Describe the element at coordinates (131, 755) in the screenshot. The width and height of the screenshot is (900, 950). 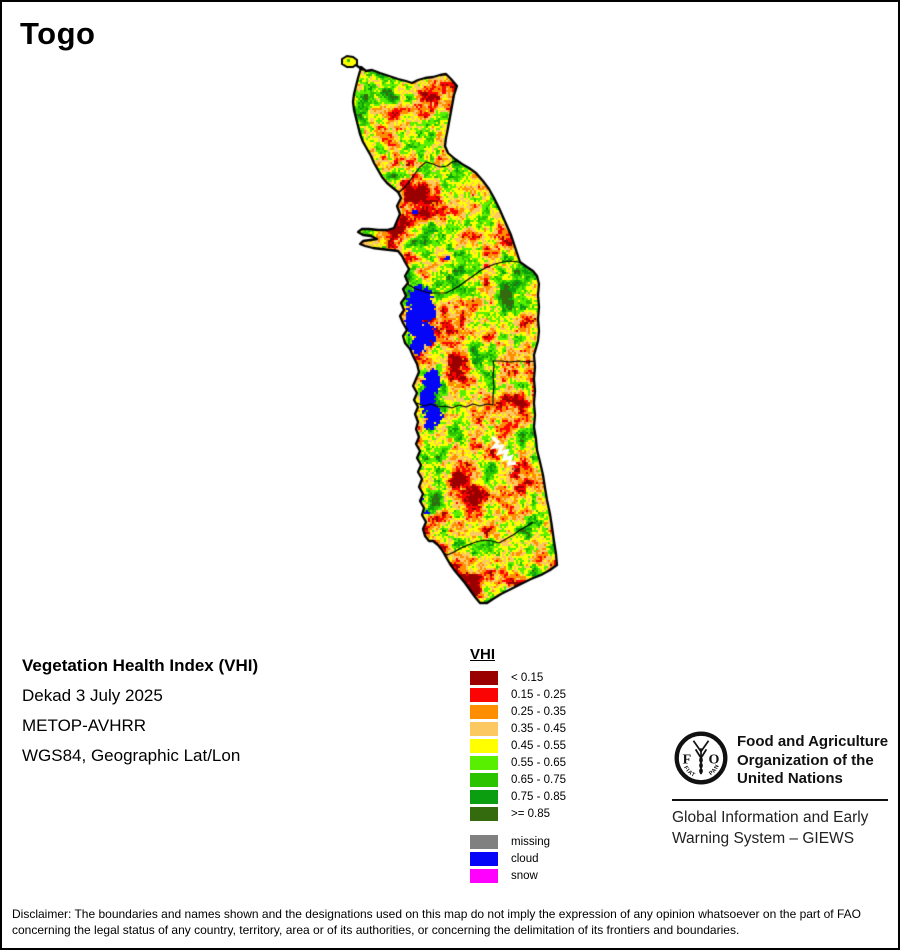
I see `info-projection: WGS84, Geographic Lat/Lon` at that location.